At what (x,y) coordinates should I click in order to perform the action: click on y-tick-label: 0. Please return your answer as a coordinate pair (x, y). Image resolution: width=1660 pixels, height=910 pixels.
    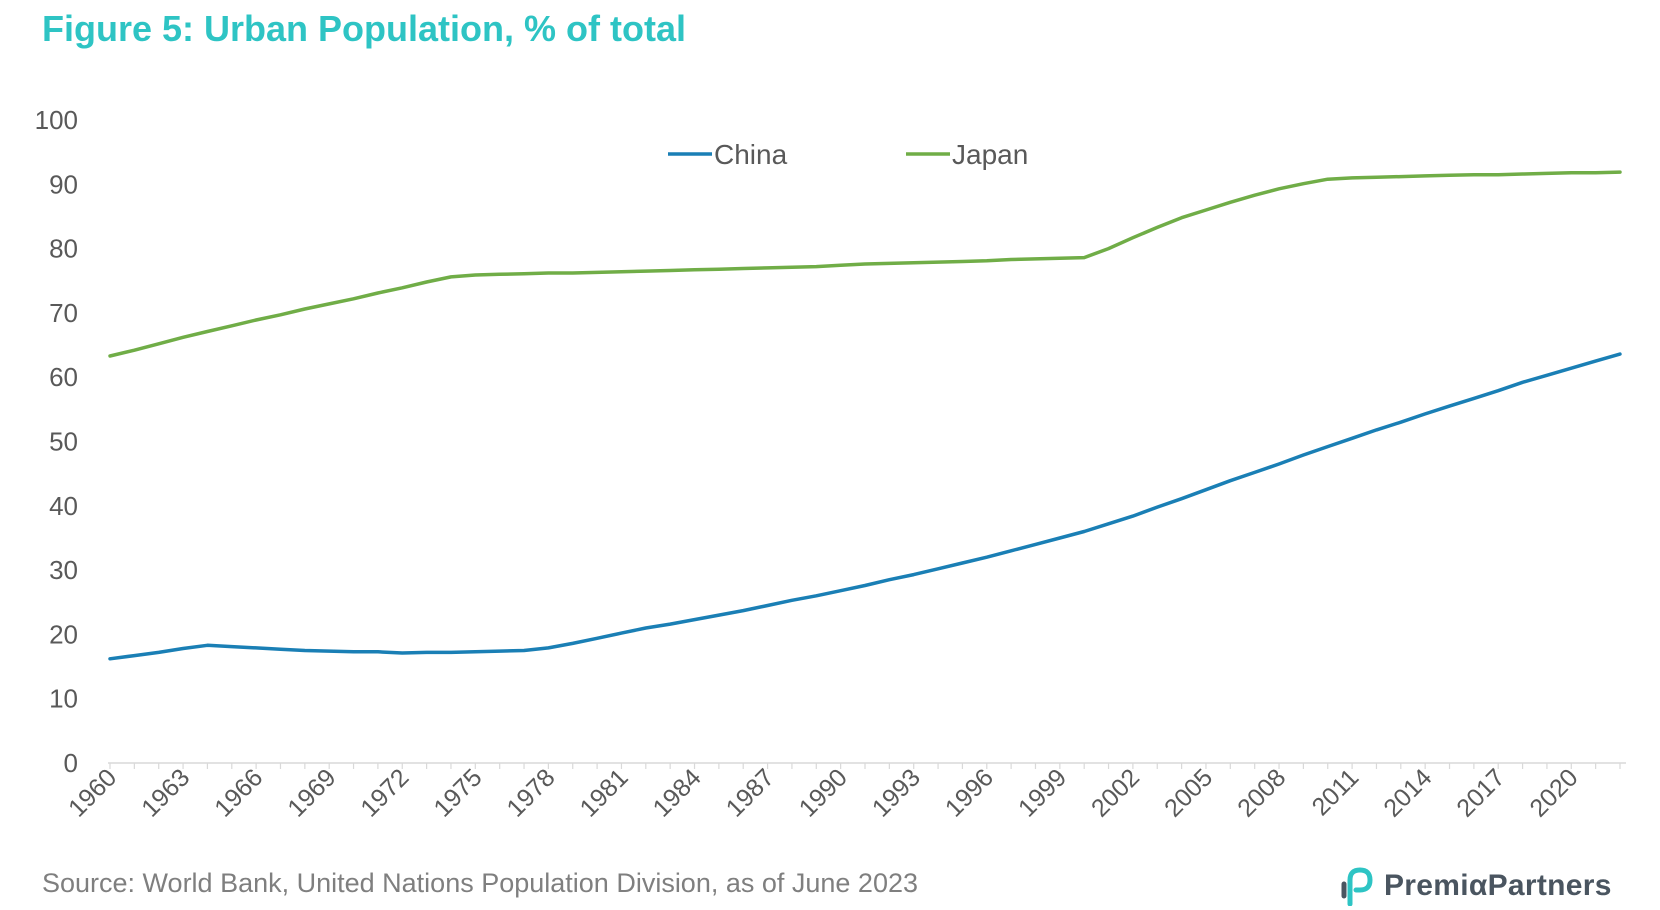
    Looking at the image, I should click on (71, 763).